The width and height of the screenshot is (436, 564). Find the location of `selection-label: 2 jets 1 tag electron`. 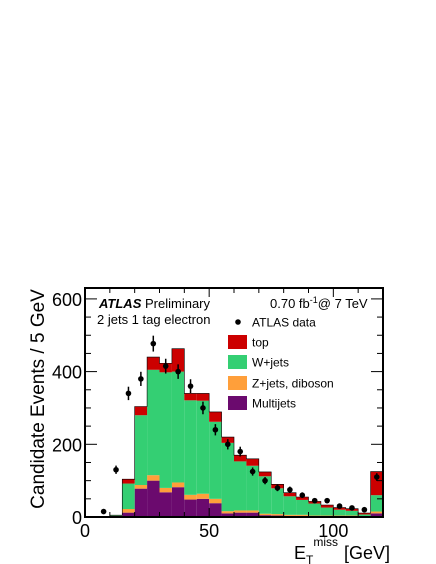

selection-label: 2 jets 1 tag electron is located at coordinates (153, 319).